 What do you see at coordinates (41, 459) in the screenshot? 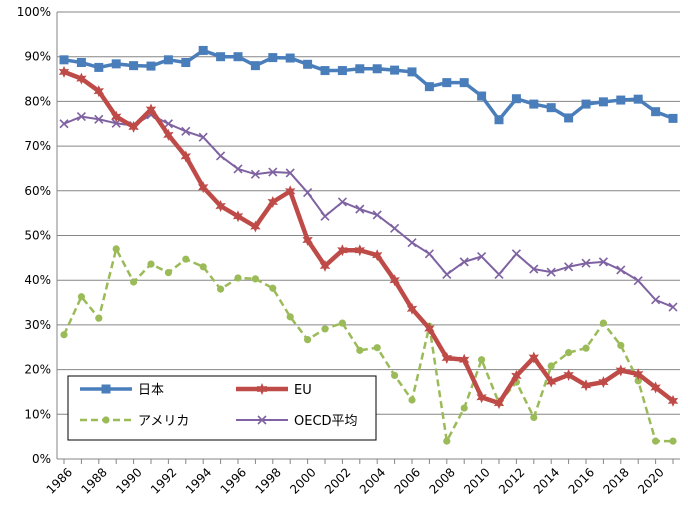
I see `y-tick-label: 0%` at bounding box center [41, 459].